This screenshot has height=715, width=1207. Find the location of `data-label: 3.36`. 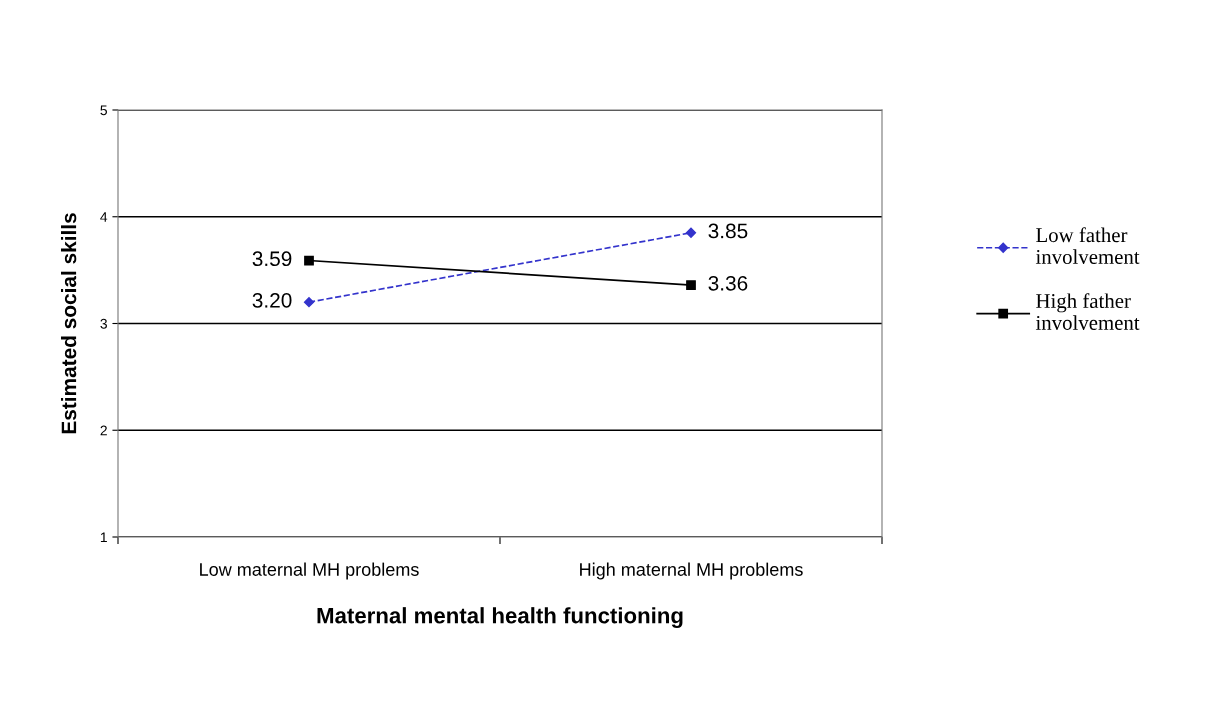

data-label: 3.36 is located at coordinates (728, 283).